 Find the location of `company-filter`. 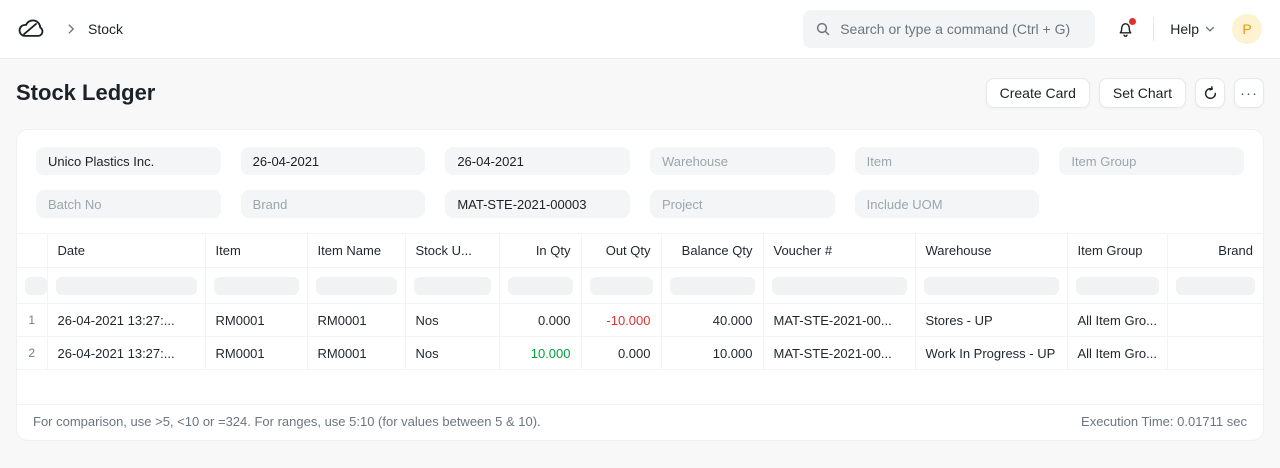

company-filter is located at coordinates (128, 161).